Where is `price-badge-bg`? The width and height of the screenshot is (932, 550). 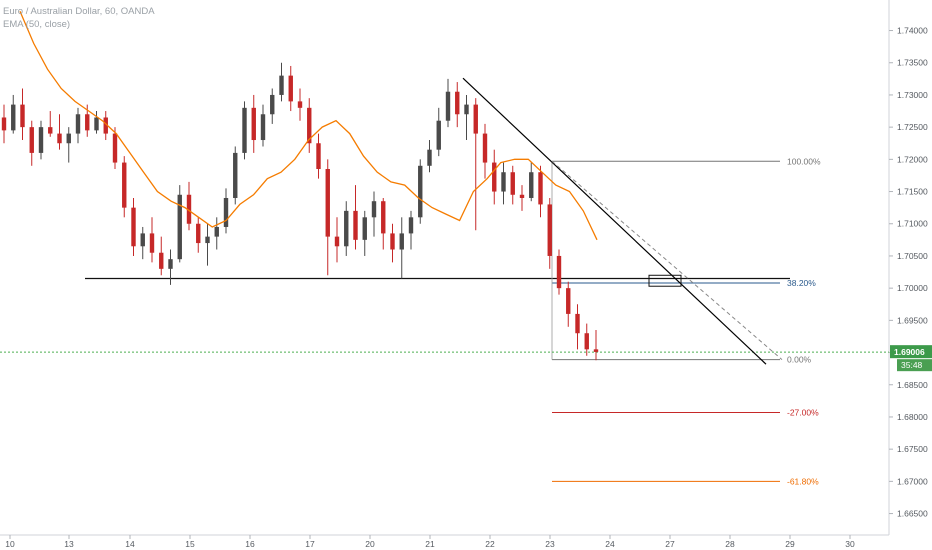 price-badge-bg is located at coordinates (911, 352).